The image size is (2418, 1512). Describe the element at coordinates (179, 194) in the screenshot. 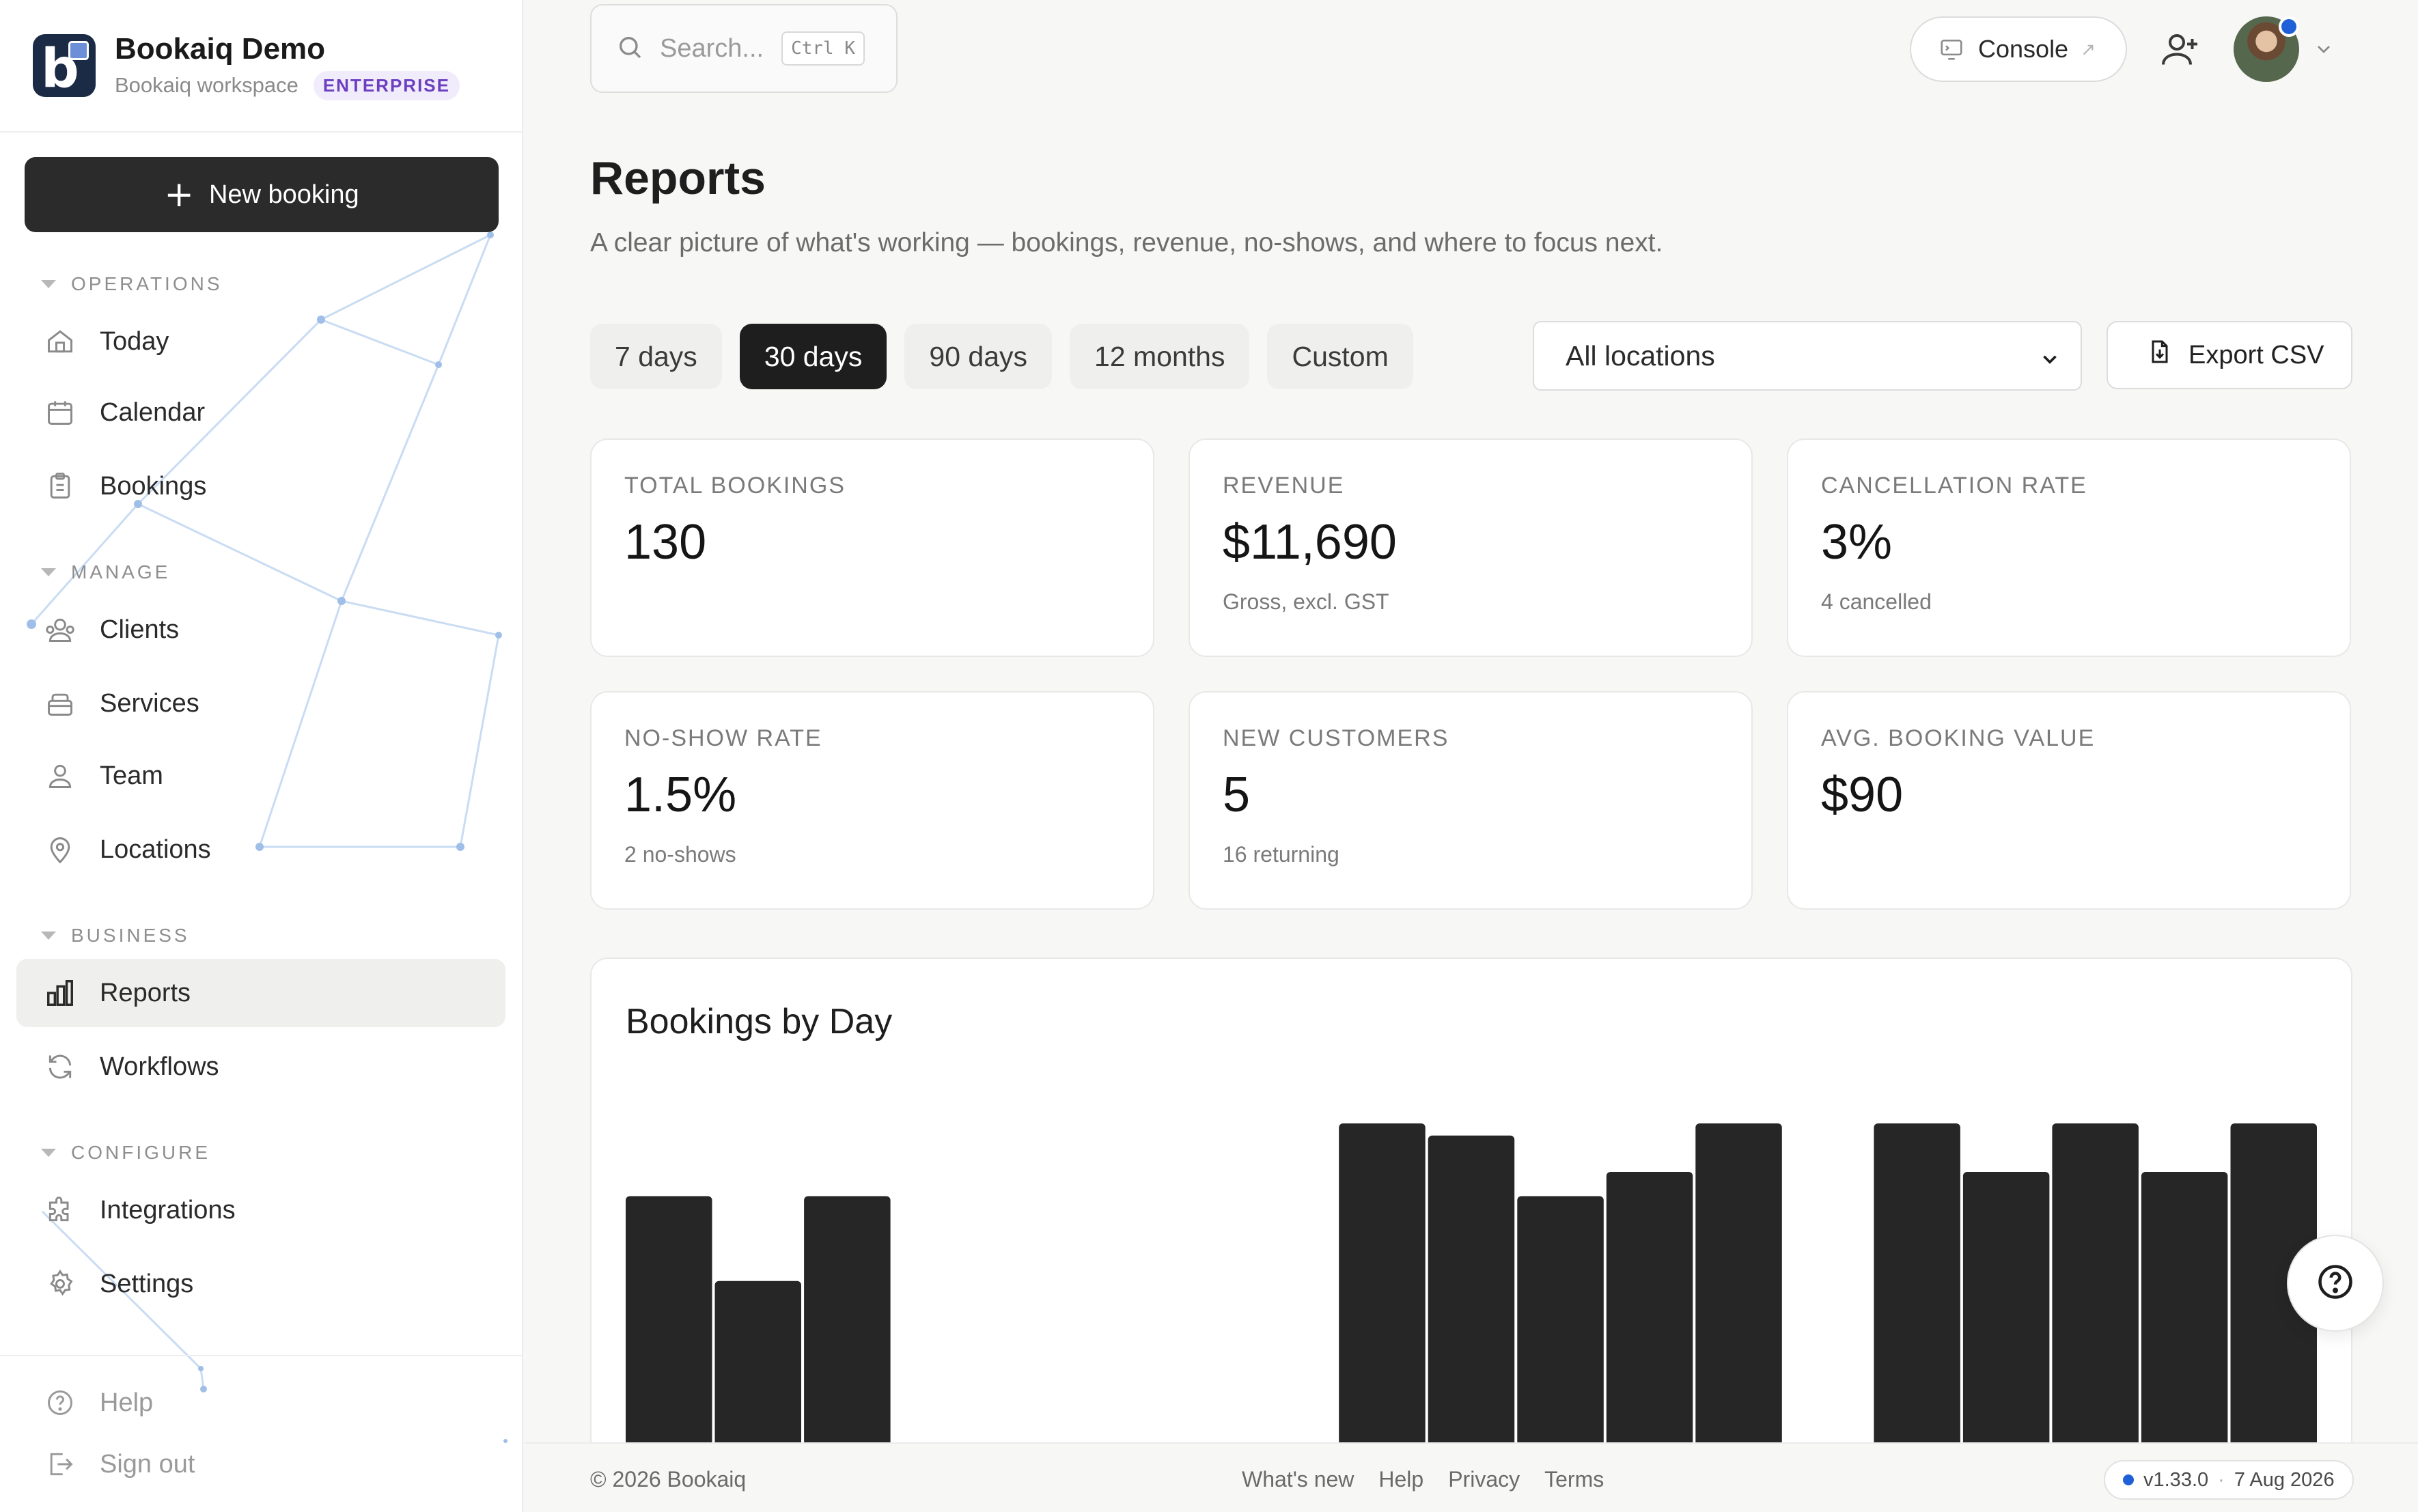

I see `plus-icon: +` at that location.